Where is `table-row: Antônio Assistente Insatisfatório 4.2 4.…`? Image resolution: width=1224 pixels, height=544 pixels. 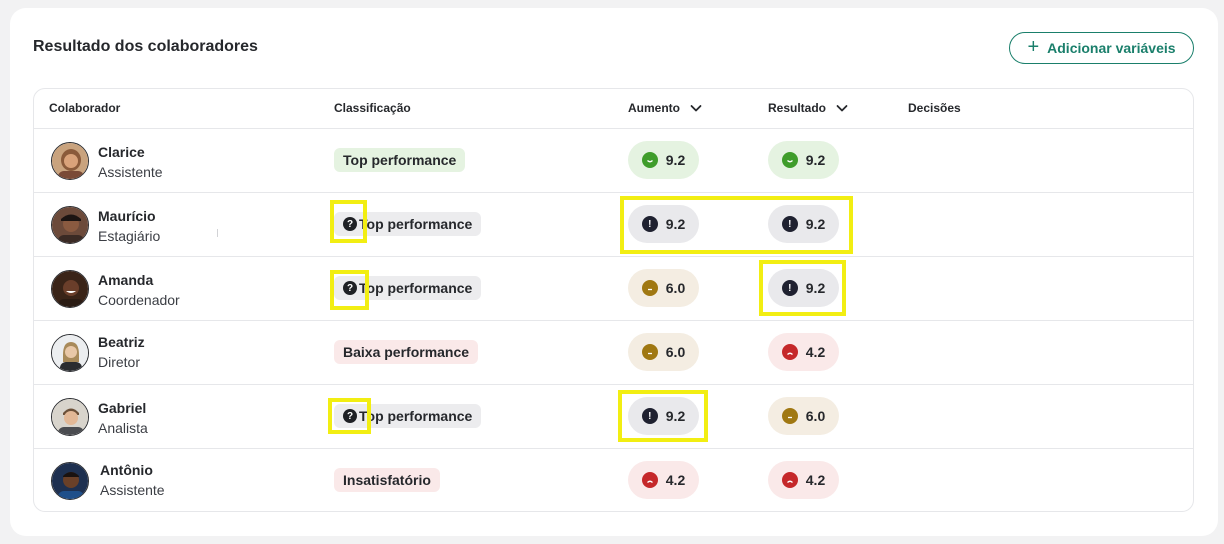
table-row: Antônio Assistente Insatisfatório 4.2 4.… is located at coordinates (613, 480).